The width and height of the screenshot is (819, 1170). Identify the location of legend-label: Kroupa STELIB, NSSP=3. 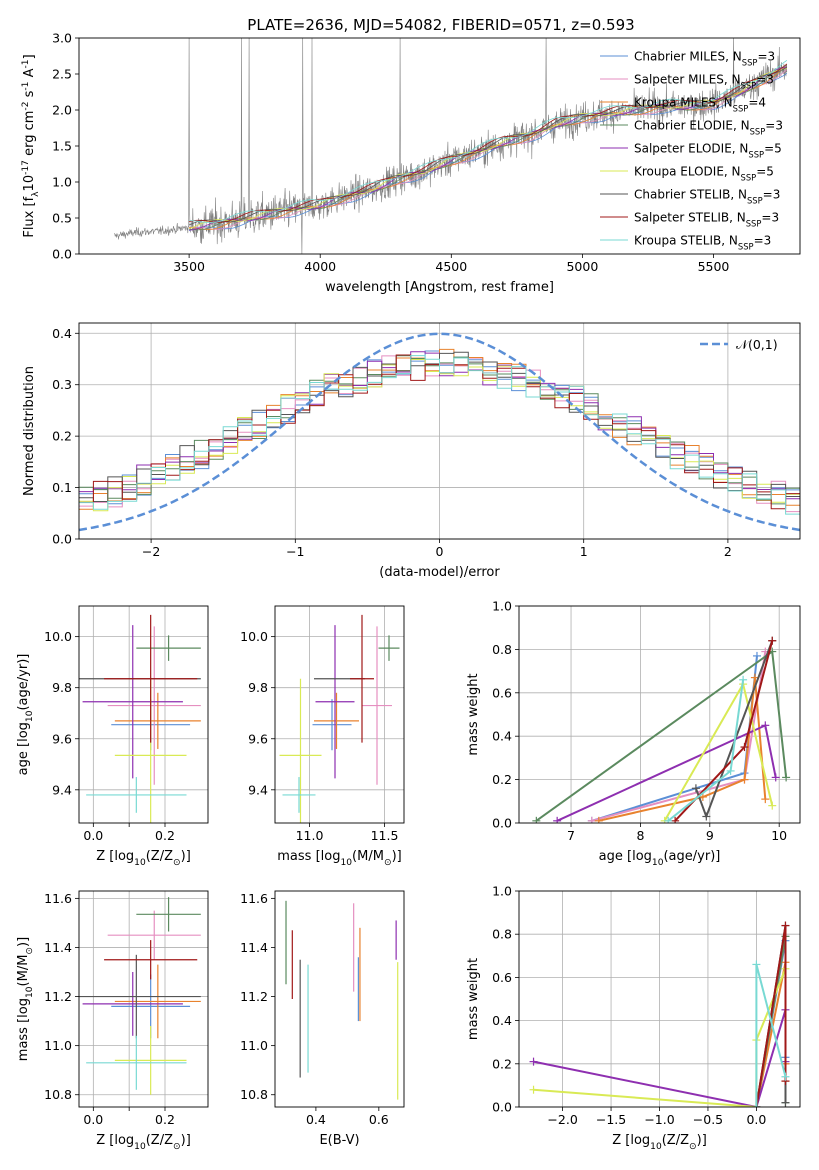
(702, 243).